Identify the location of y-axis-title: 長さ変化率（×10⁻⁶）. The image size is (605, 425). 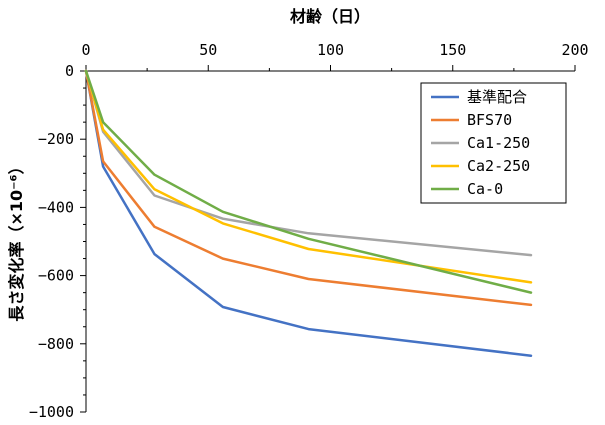
(16, 239).